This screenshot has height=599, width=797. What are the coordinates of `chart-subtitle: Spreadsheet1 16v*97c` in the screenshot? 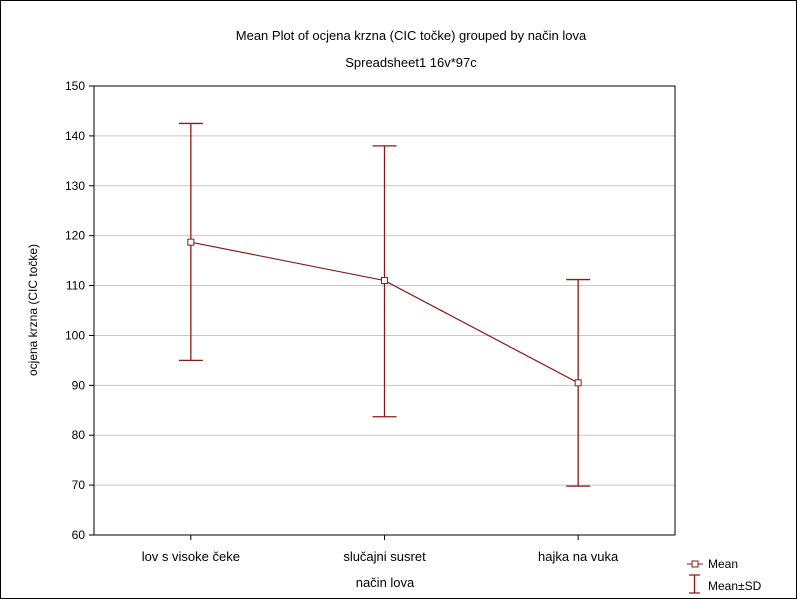 It's located at (411, 62).